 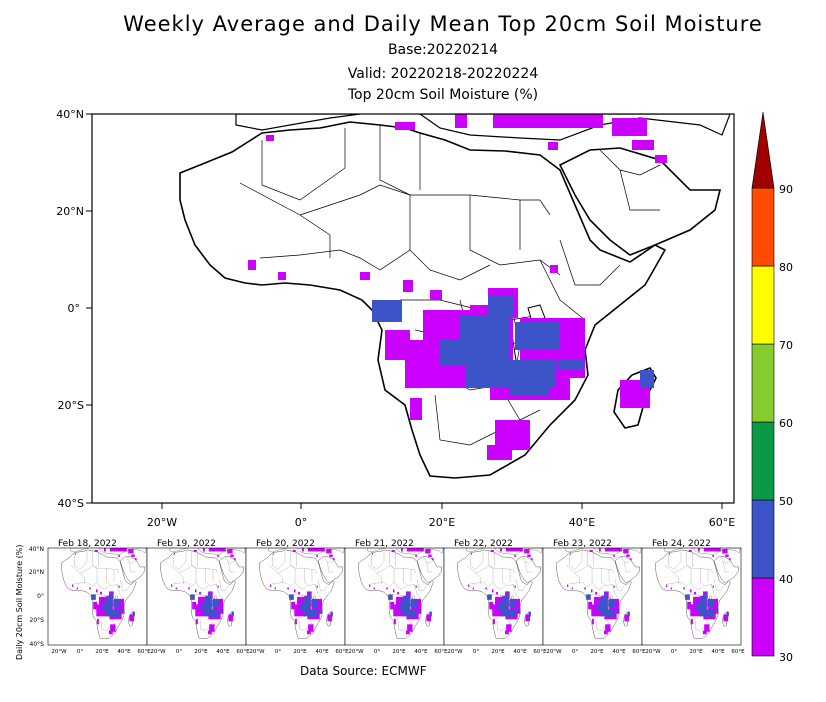 I want to click on small-lat-label: 0°, so click(x=40, y=596).